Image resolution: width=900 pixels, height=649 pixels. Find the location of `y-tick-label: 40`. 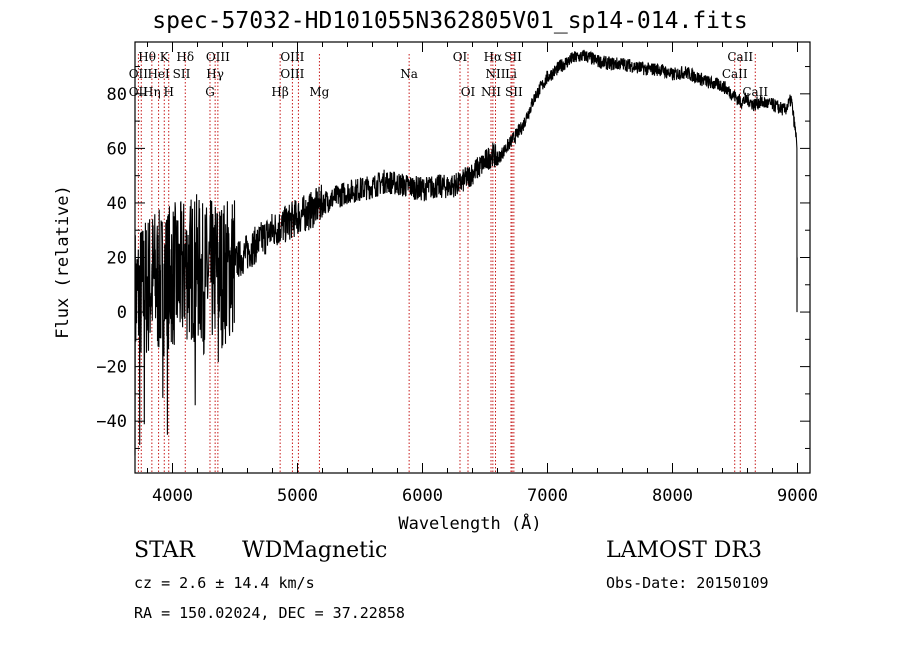

y-tick-label: 40 is located at coordinates (117, 204).